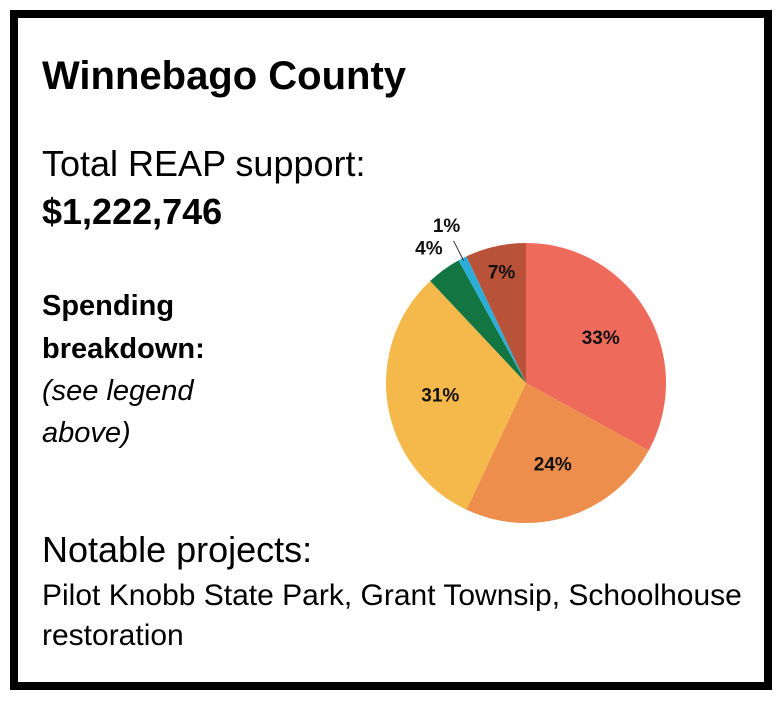 Image resolution: width=782 pixels, height=701 pixels. I want to click on support-label: Total REAP support:, so click(204, 163).